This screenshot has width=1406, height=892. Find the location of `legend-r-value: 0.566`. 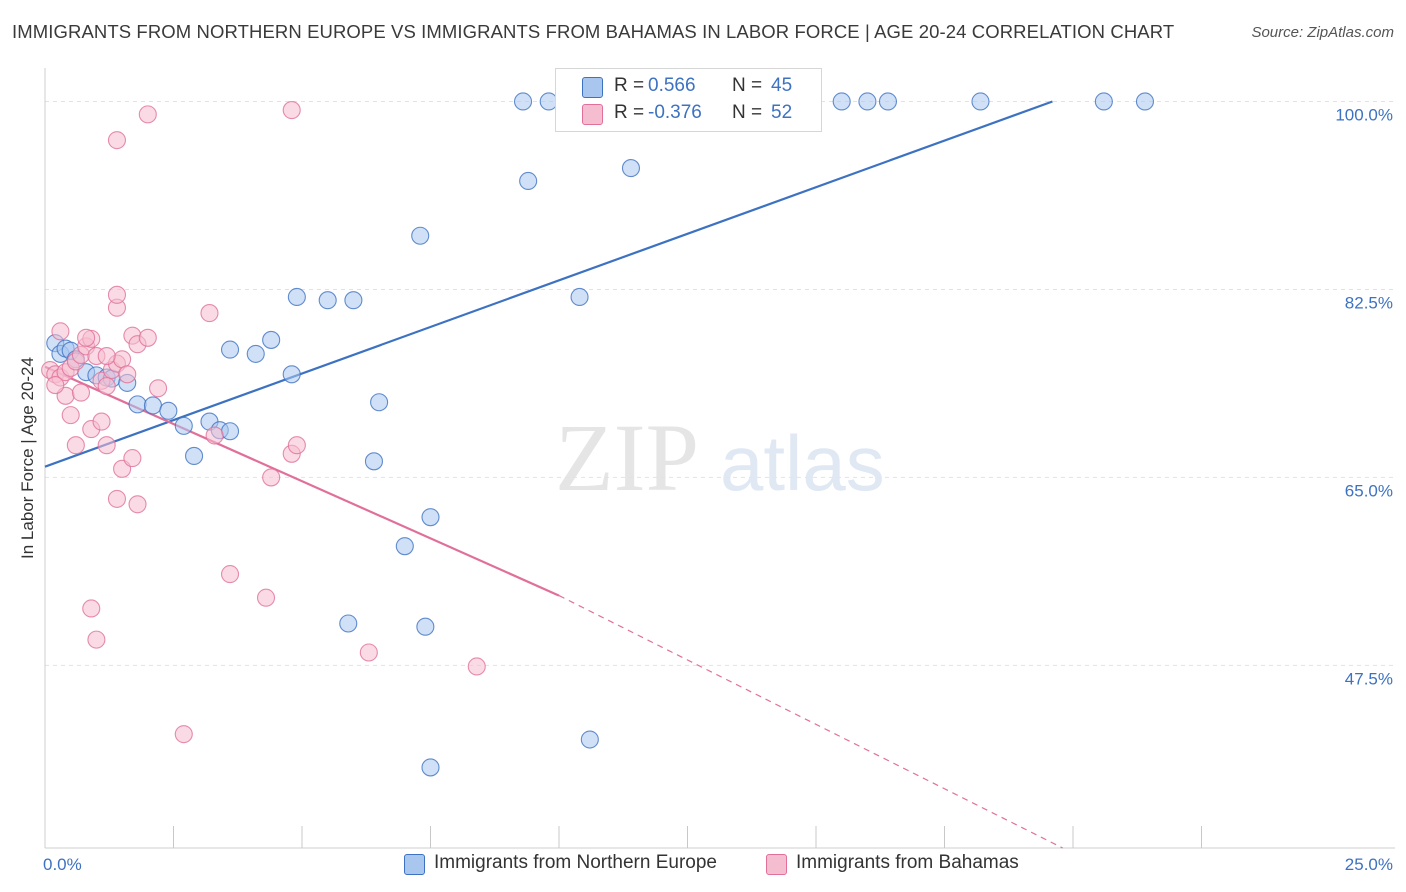

legend-r-value: 0.566 is located at coordinates (672, 85).